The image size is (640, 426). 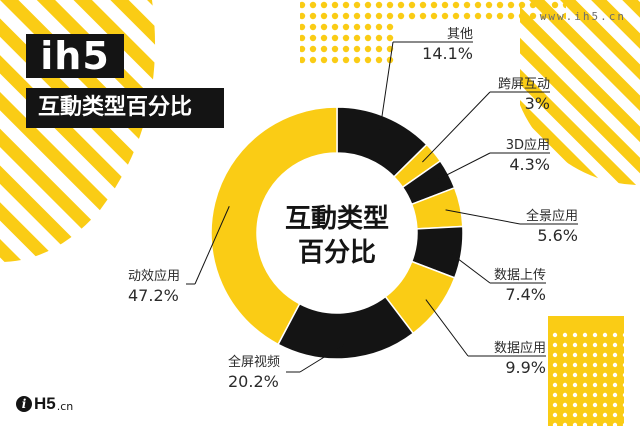 I want to click on slice-value-label: 5.6%, so click(x=557, y=235).